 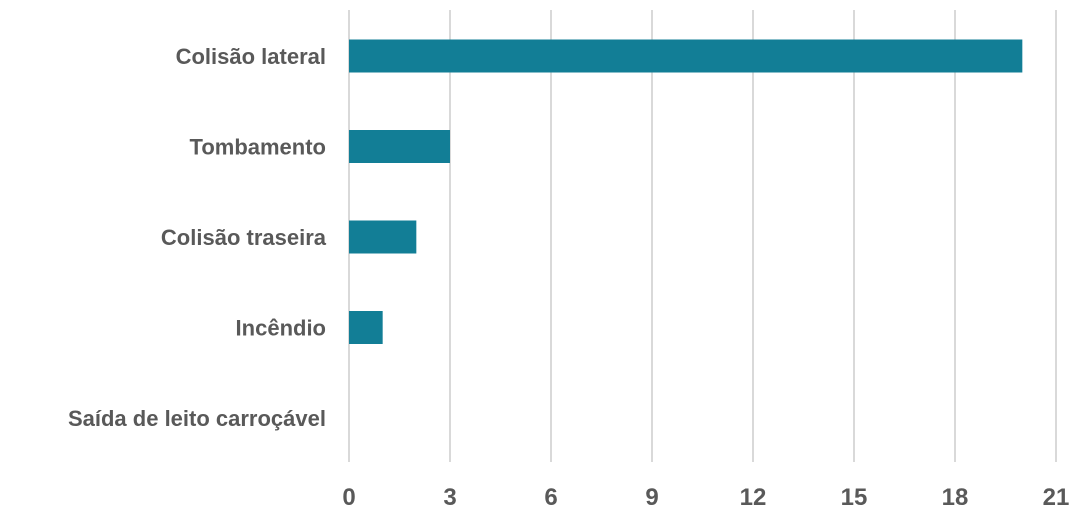 What do you see at coordinates (348, 496) in the screenshot?
I see `x-tick-label: 0` at bounding box center [348, 496].